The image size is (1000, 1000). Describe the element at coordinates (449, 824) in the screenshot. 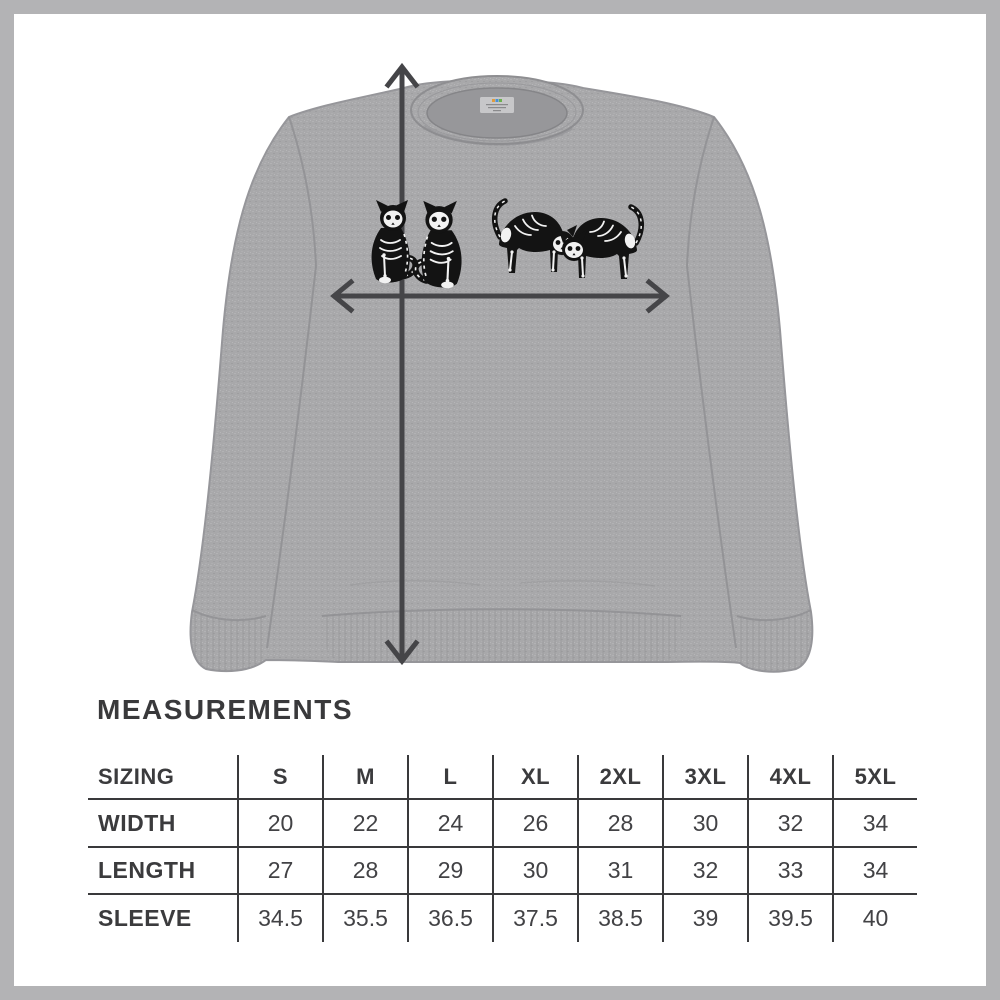

I see `width-value: 24` at that location.